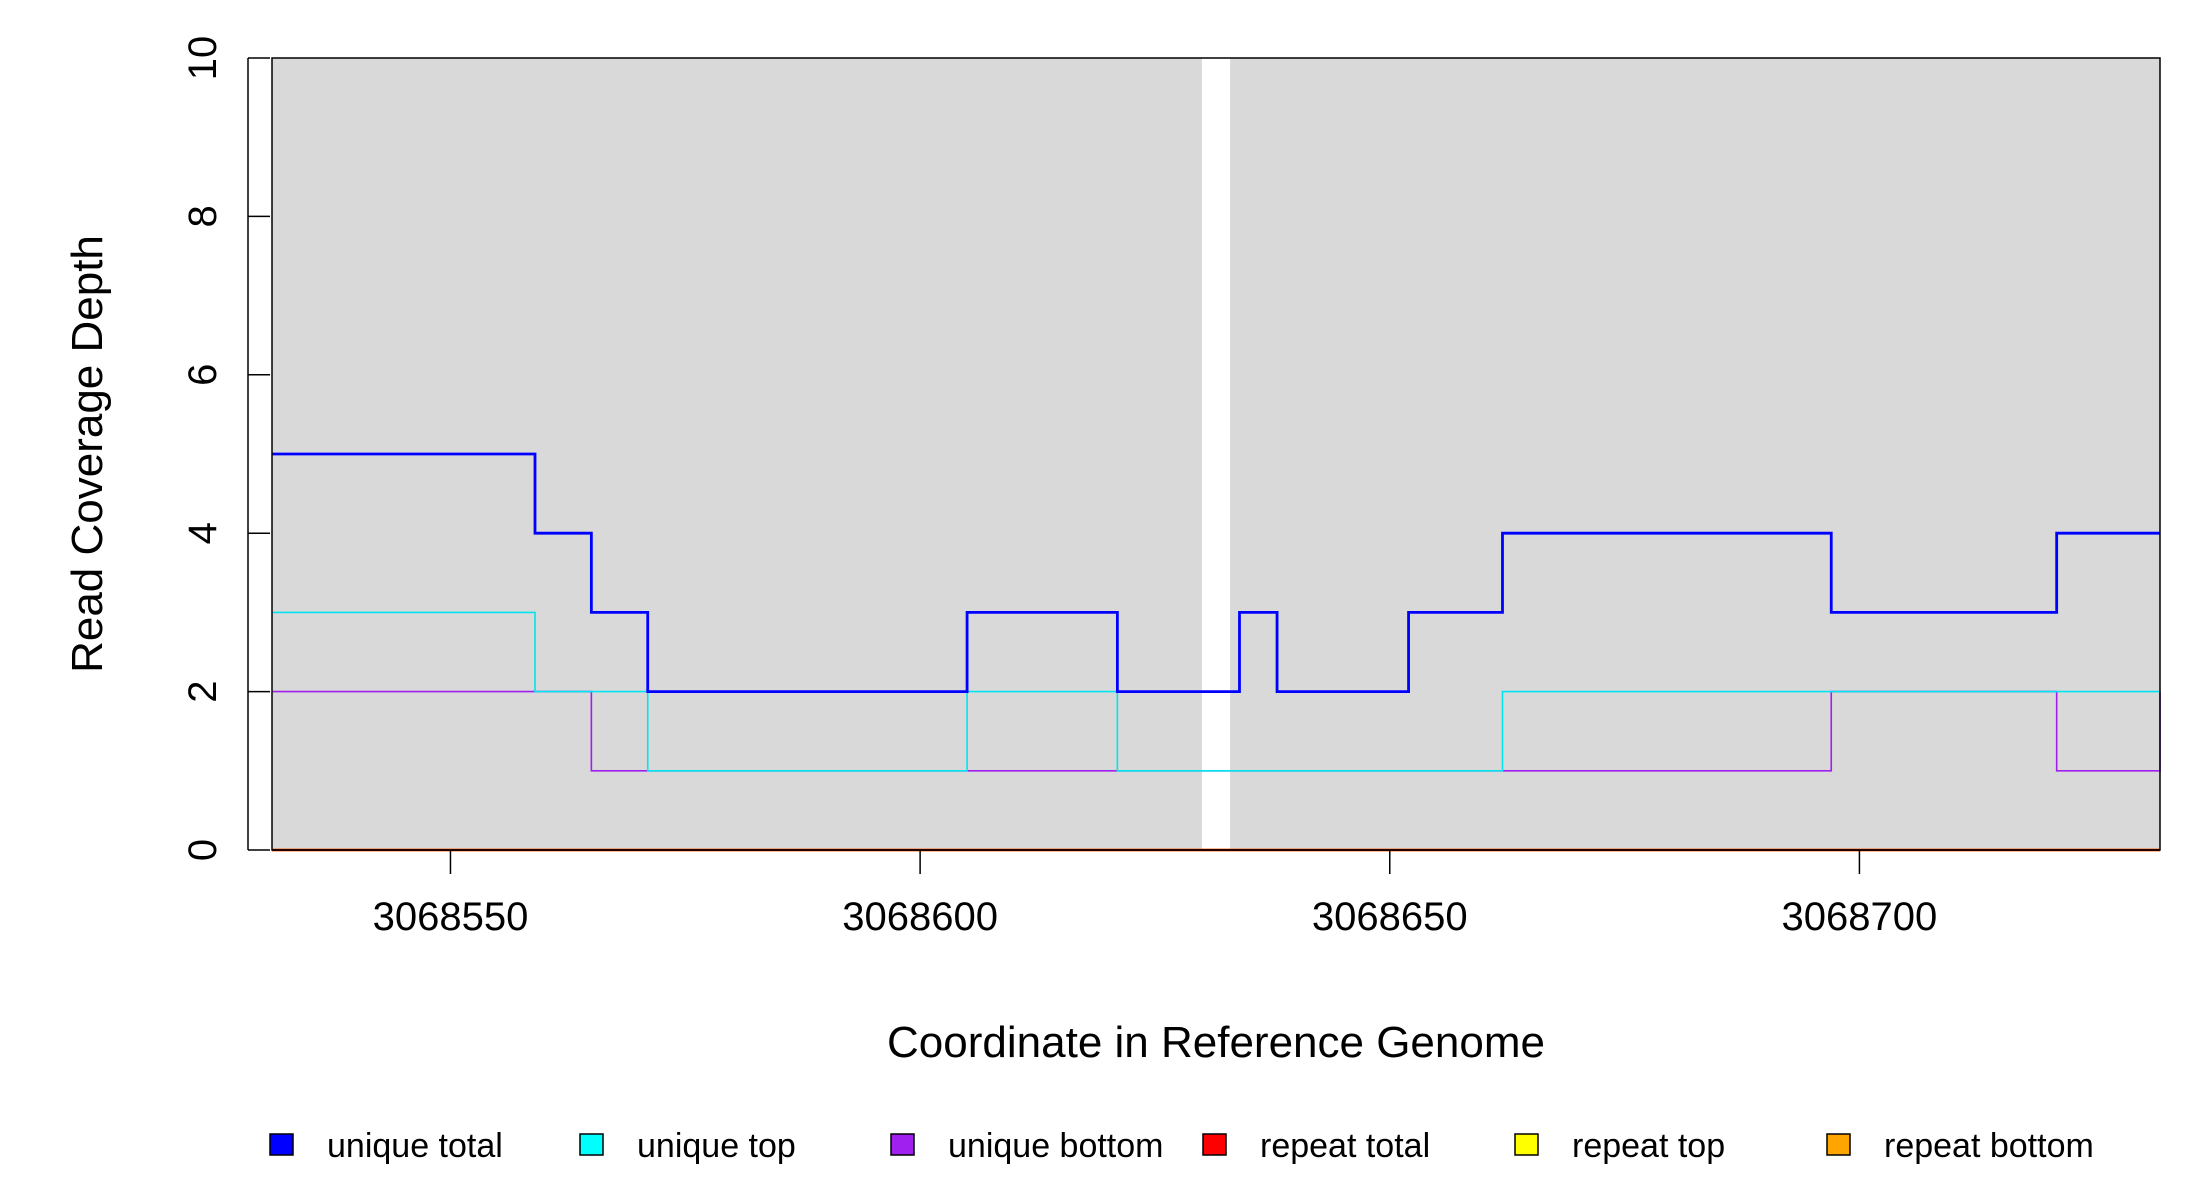  Describe the element at coordinates (203, 58) in the screenshot. I see `y-tick-label: 10` at that location.